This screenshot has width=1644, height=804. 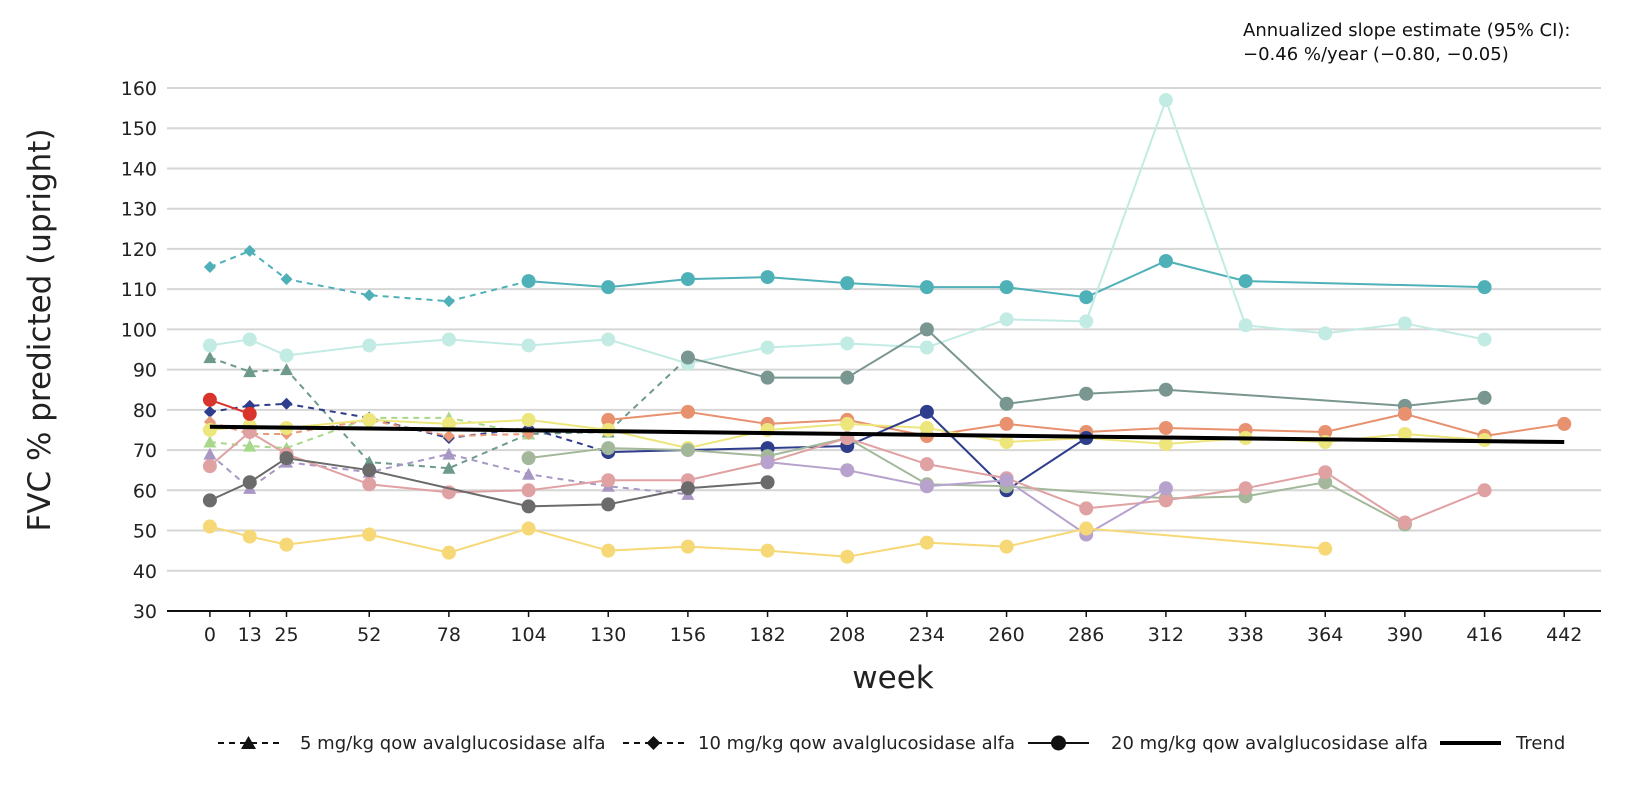 I want to click on legend-item-trend: Trend, so click(x=1502, y=743).